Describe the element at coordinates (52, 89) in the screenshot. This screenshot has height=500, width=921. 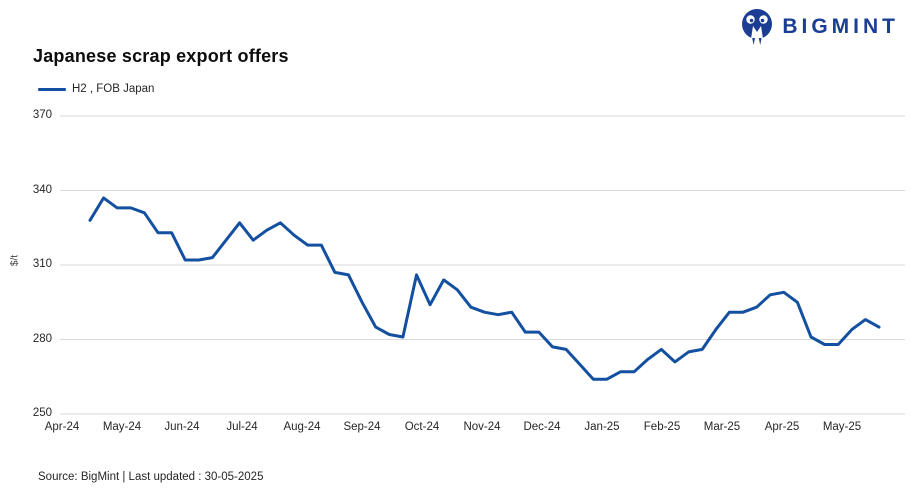
I see `legend-line-swatch` at that location.